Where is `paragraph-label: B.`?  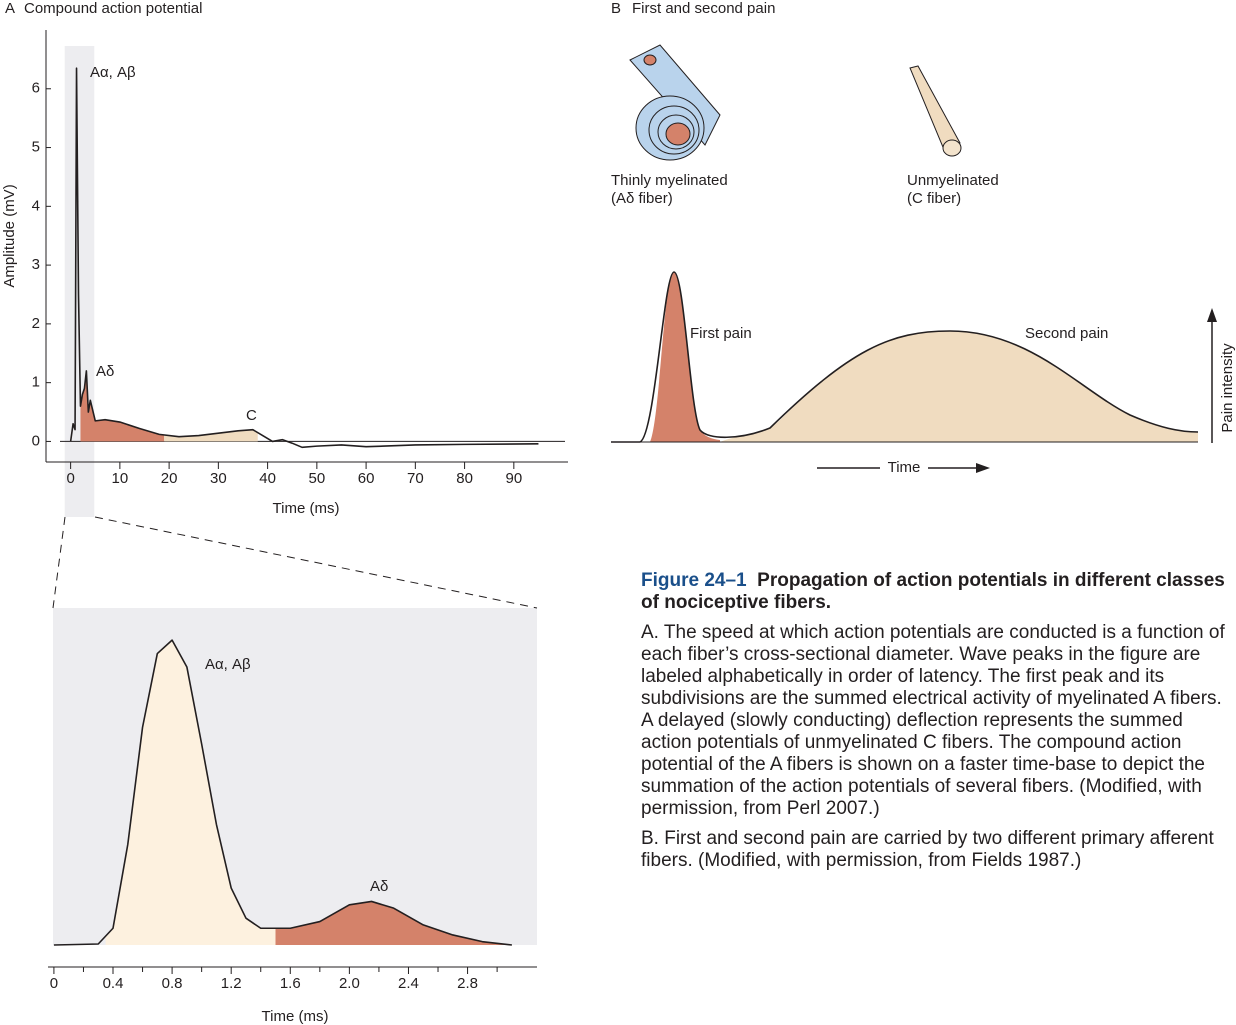 paragraph-label: B. is located at coordinates (650, 838).